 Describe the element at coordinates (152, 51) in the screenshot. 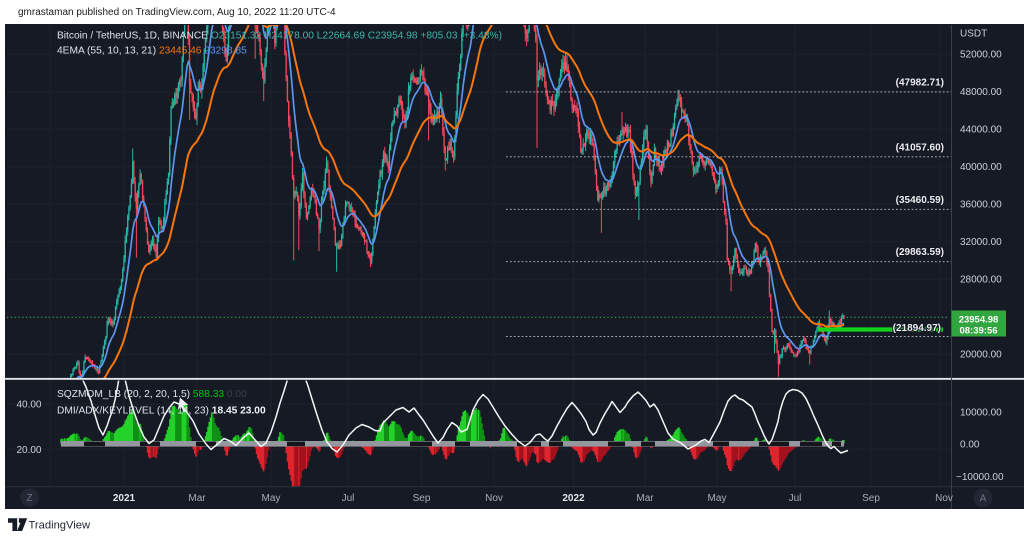

I see `svg-text:4EMA (55, 10, 13, 21) 23445.46: 4EMA (55, 10, 13, 21) 23445.46 23298.85` at that location.